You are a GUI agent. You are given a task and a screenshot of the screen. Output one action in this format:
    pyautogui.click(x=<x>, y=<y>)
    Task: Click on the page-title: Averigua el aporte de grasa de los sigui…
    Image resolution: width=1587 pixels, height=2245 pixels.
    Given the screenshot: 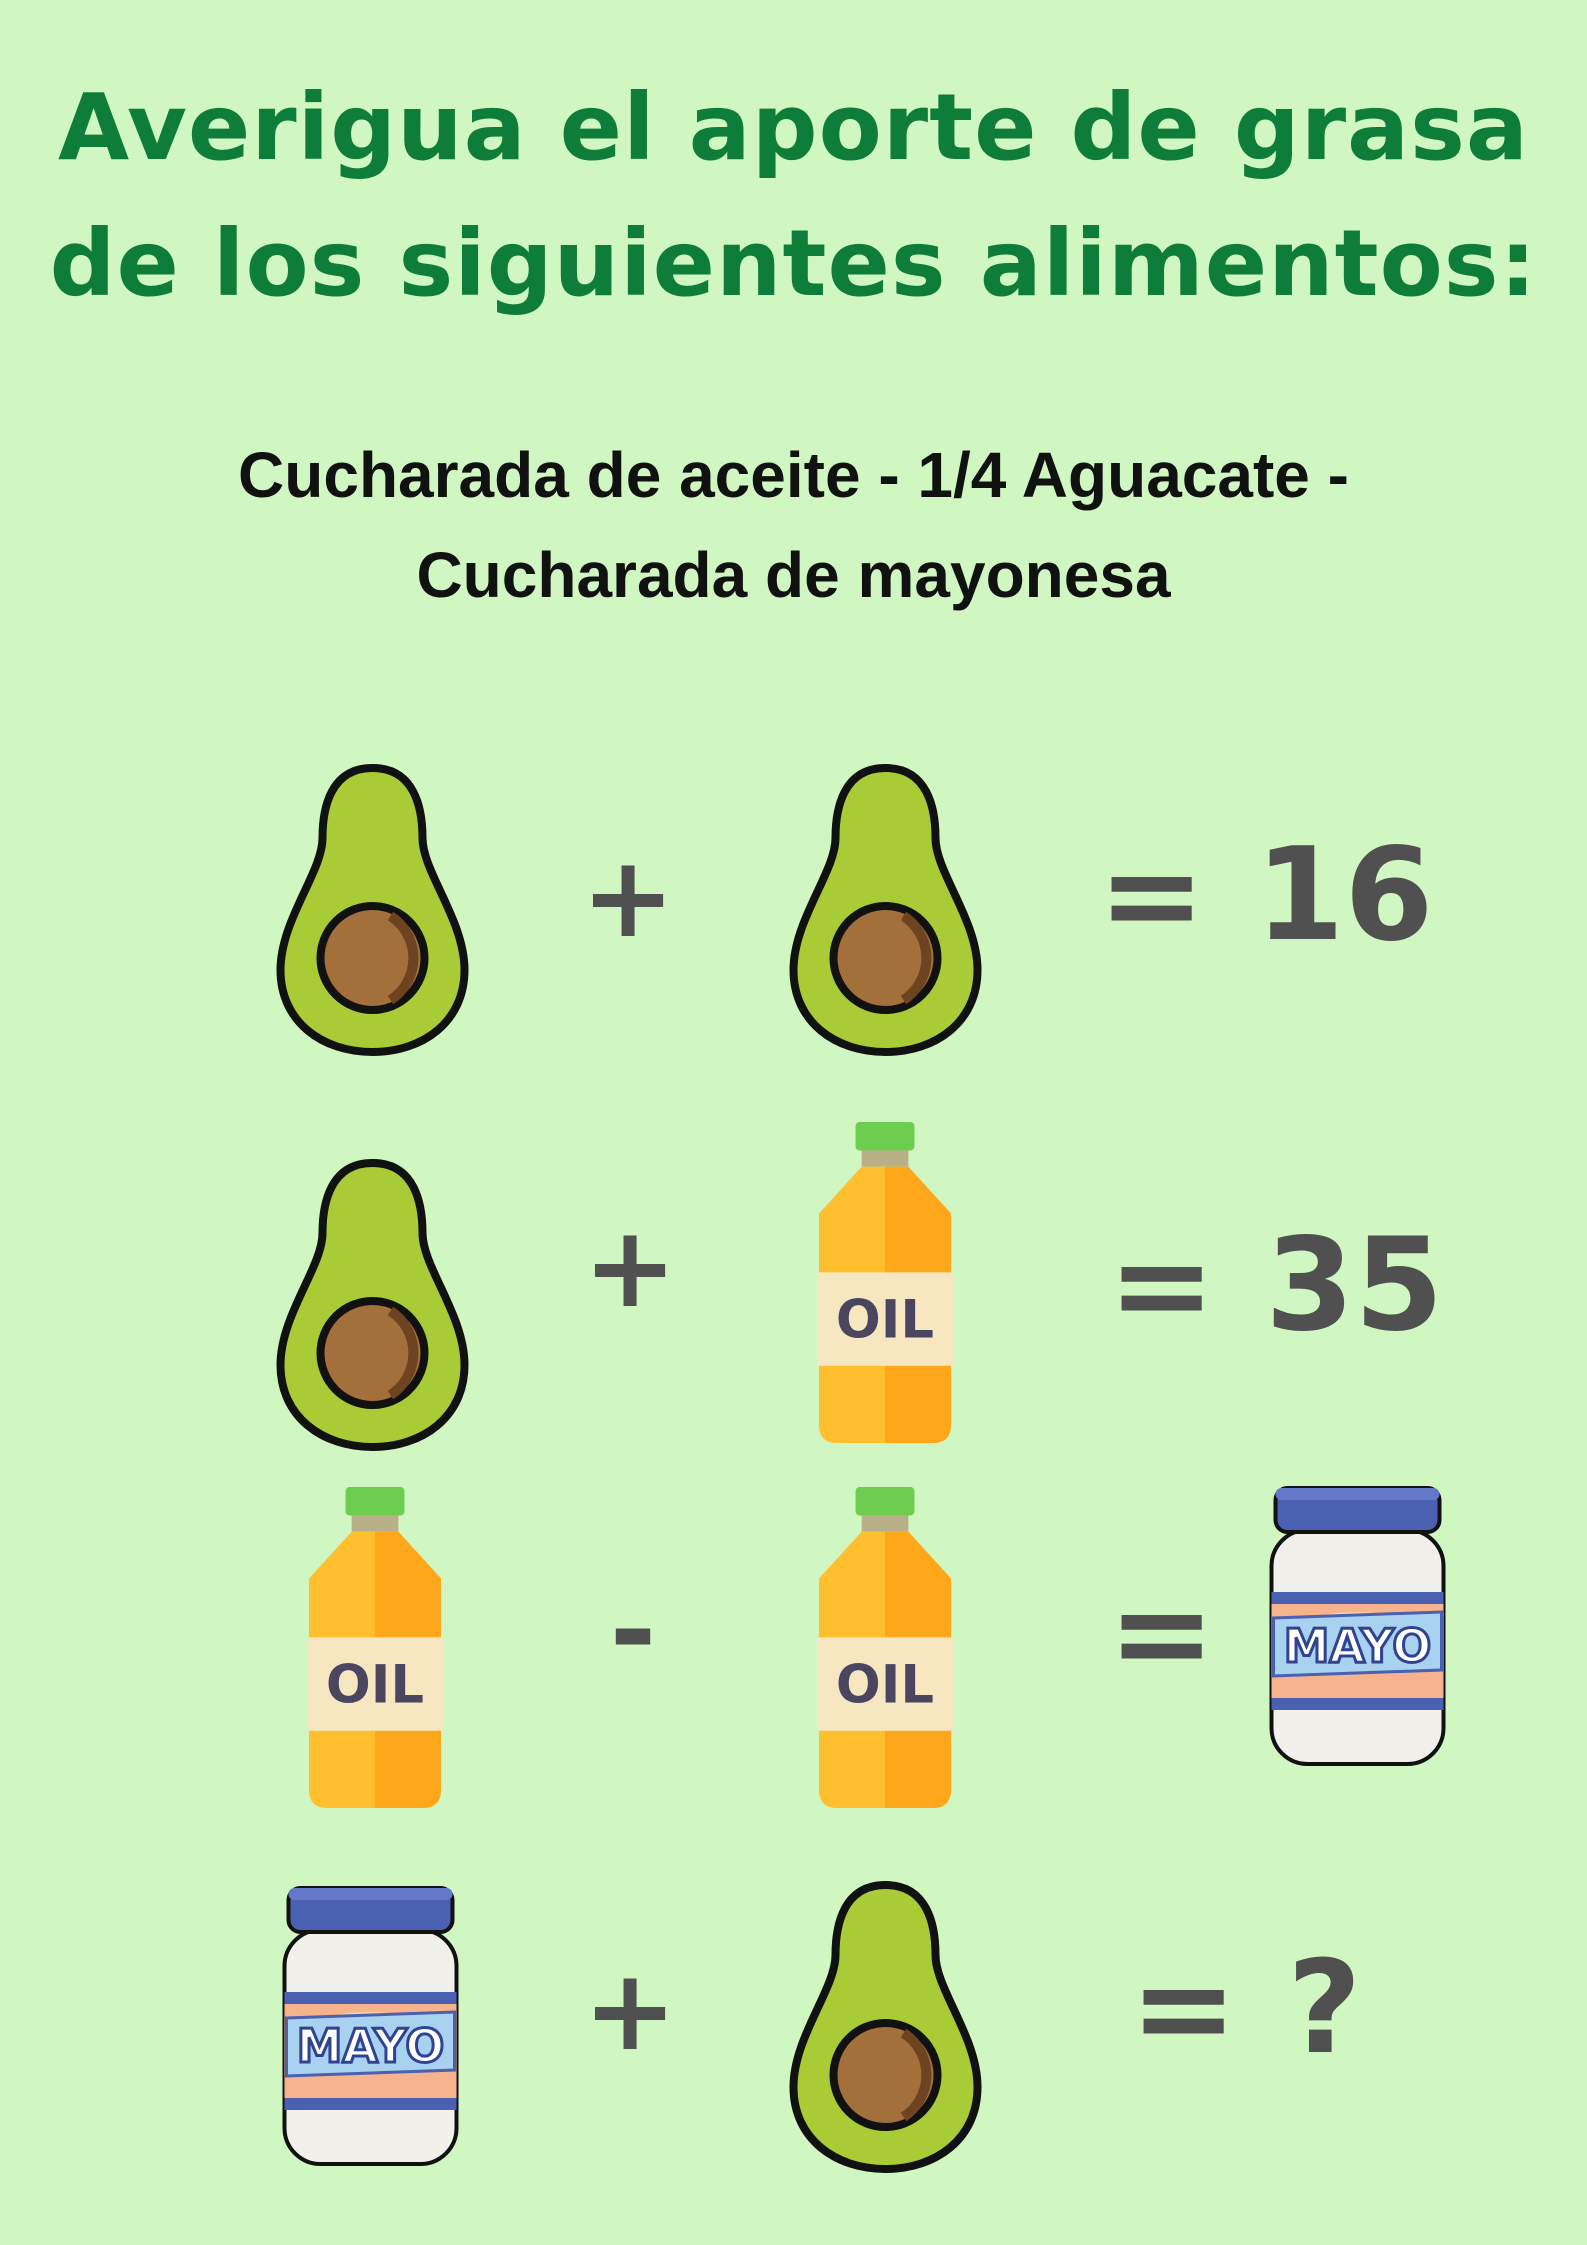 What is the action you would take?
    pyautogui.click(x=793, y=196)
    